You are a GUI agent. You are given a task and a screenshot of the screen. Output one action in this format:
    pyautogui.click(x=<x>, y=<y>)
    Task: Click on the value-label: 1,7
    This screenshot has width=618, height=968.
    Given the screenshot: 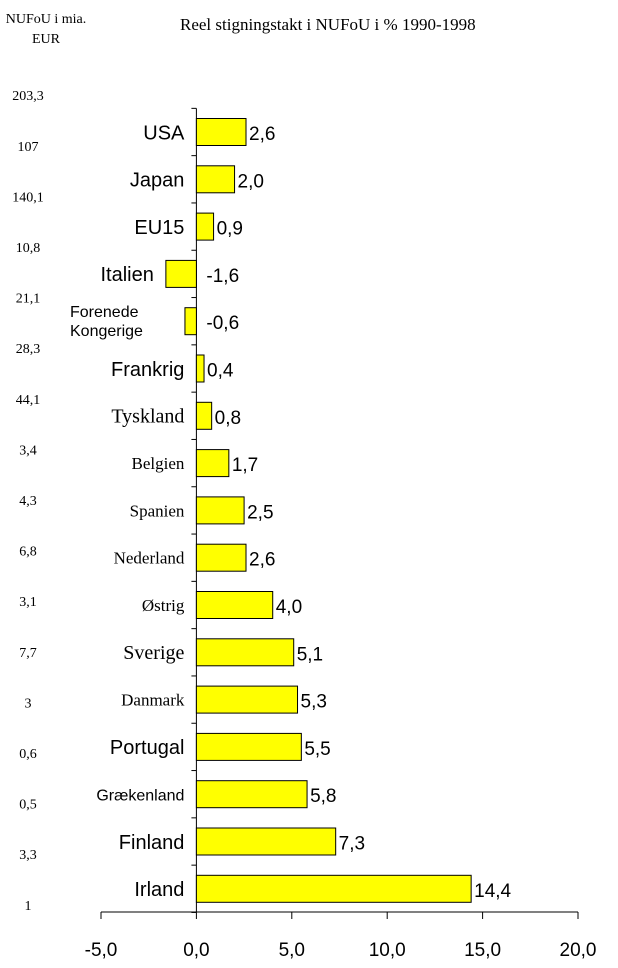 What is the action you would take?
    pyautogui.click(x=245, y=465)
    